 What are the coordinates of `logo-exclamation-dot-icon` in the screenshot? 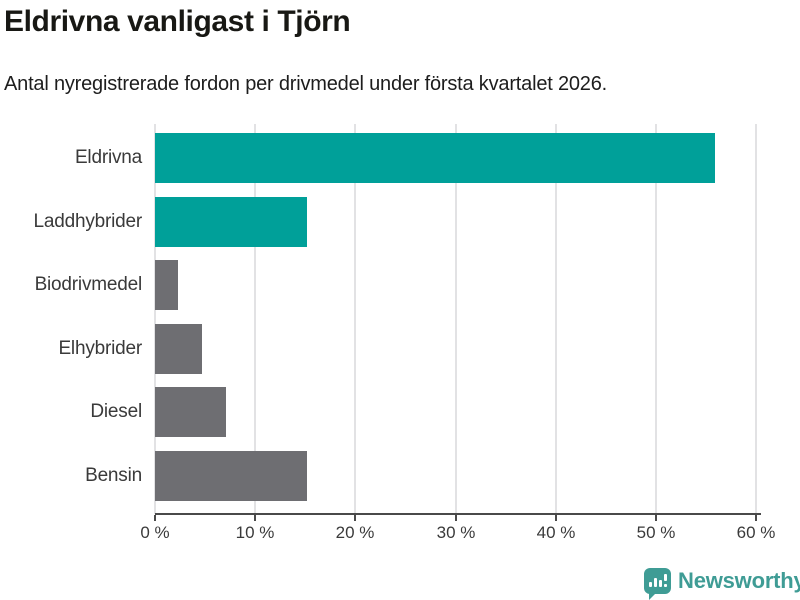 It's located at (665, 585).